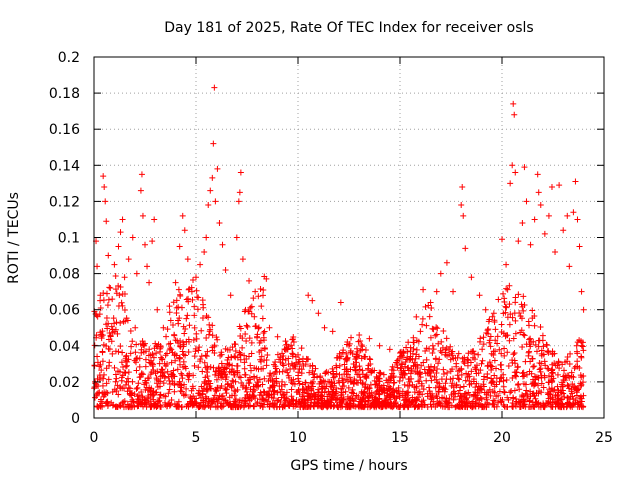  What do you see at coordinates (14, 238) in the screenshot?
I see `y-axis-label: ROTI / TECUs` at bounding box center [14, 238].